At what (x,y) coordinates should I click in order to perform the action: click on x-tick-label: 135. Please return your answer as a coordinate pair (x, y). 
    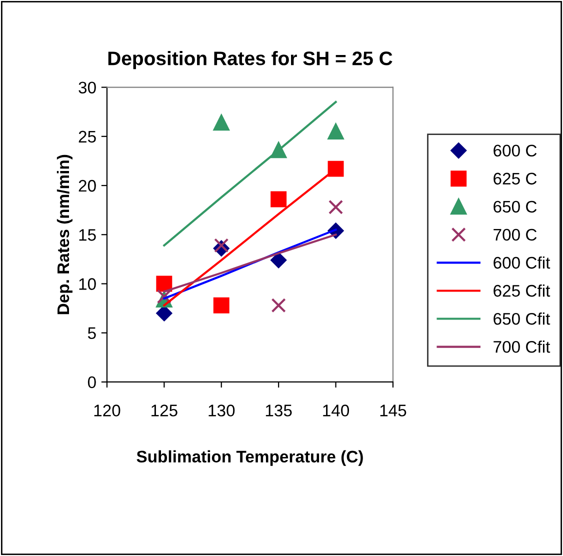
    Looking at the image, I should click on (279, 410).